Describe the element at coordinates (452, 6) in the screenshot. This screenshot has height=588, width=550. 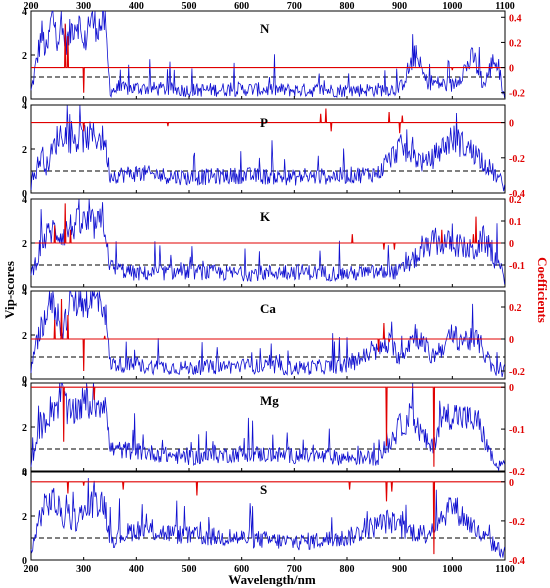
I see `x-tick-label-top: 1000` at that location.